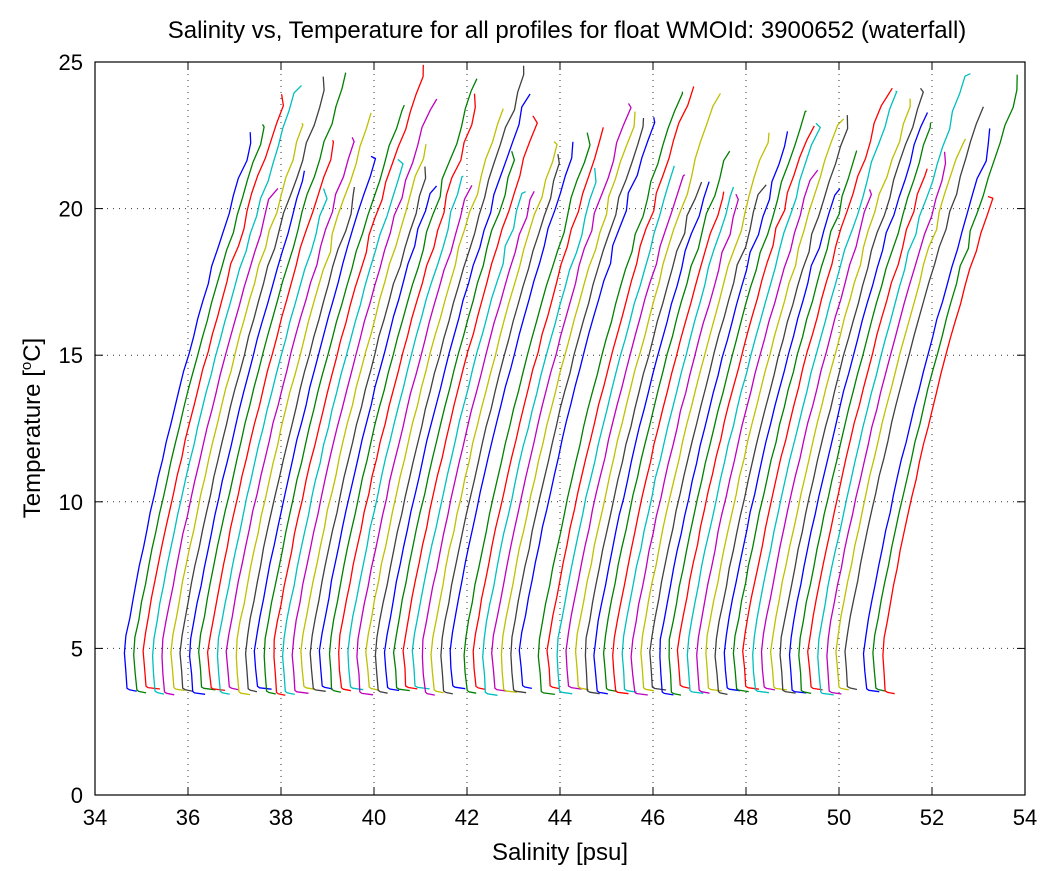 This screenshot has height=871, width=1054. I want to click on y-axis-label-sup: o, so click(26, 366).